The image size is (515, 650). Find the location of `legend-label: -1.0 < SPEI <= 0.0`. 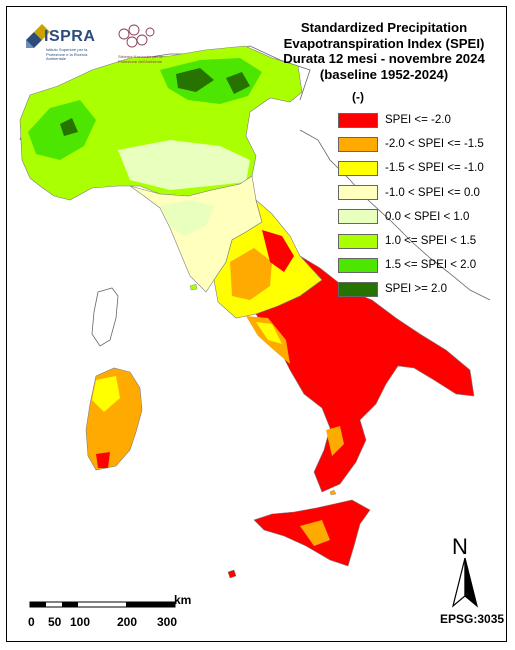

legend-label: -1.0 < SPEI <= 0.0 is located at coordinates (432, 192).